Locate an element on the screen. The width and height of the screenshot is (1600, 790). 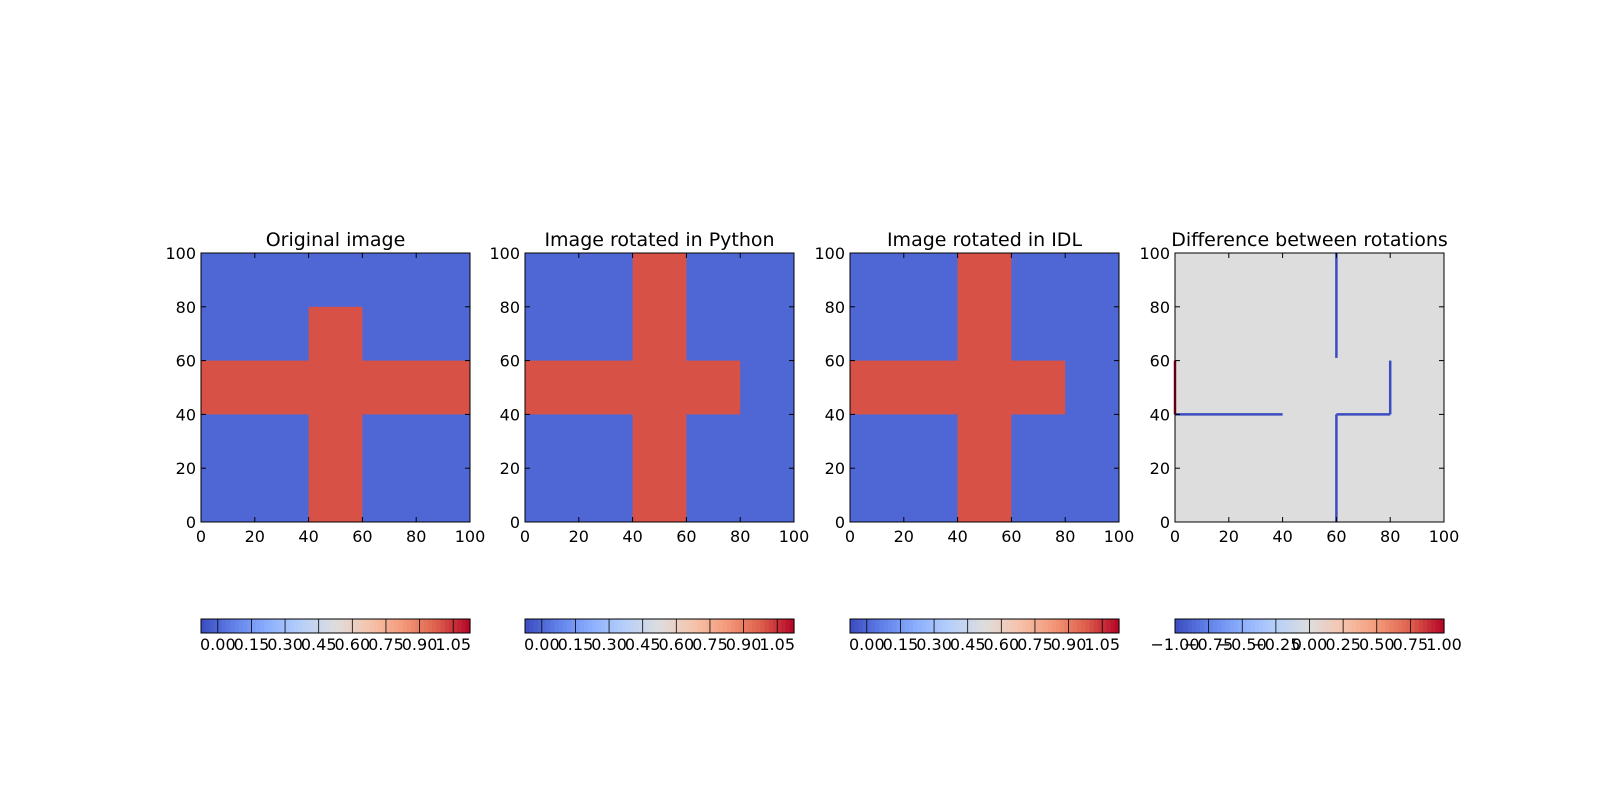
y-tick-label: 60 is located at coordinates (835, 361).